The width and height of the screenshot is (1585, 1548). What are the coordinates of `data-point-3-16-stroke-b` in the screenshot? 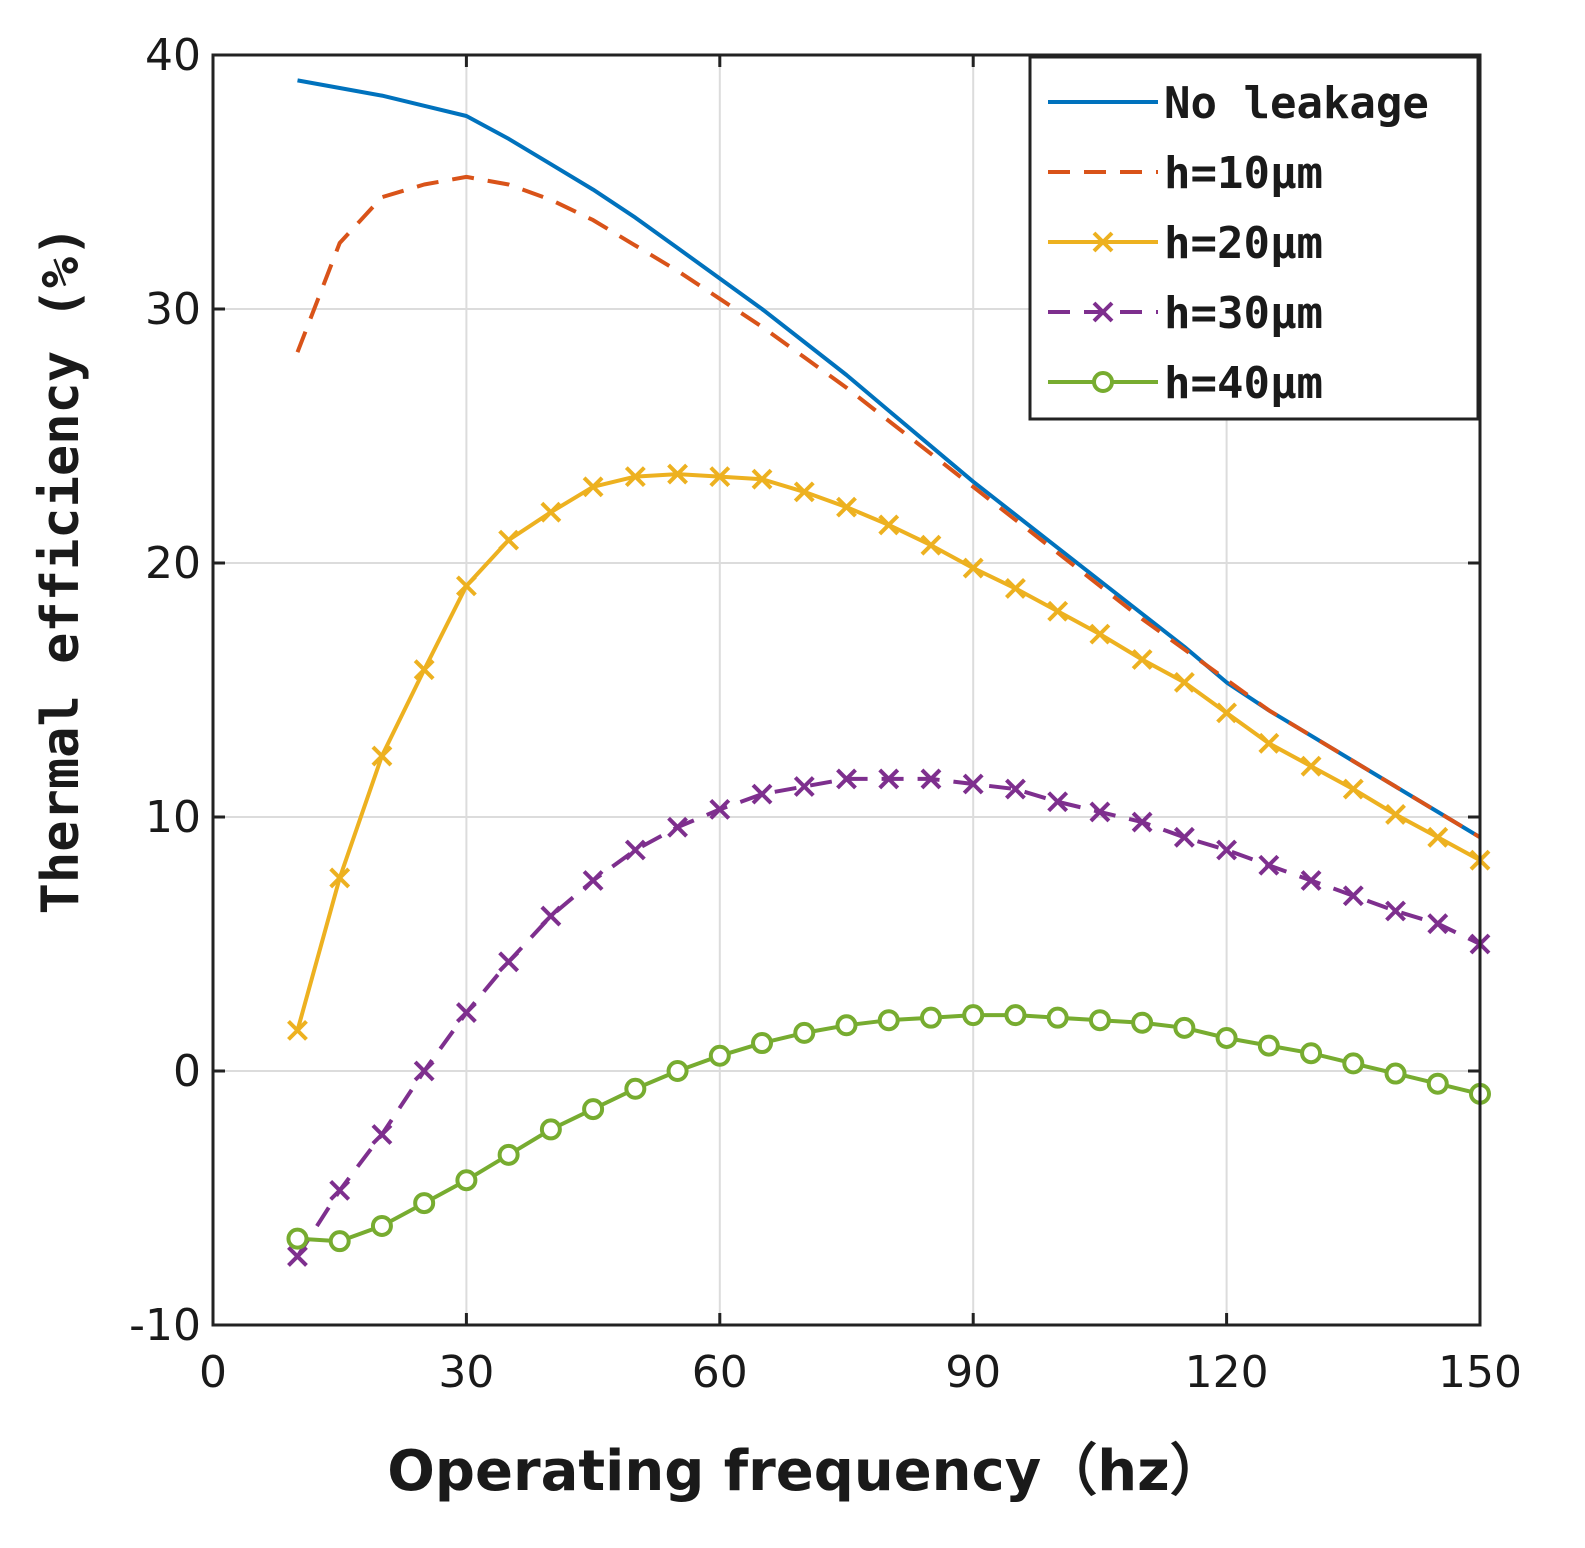 It's located at (973, 784).